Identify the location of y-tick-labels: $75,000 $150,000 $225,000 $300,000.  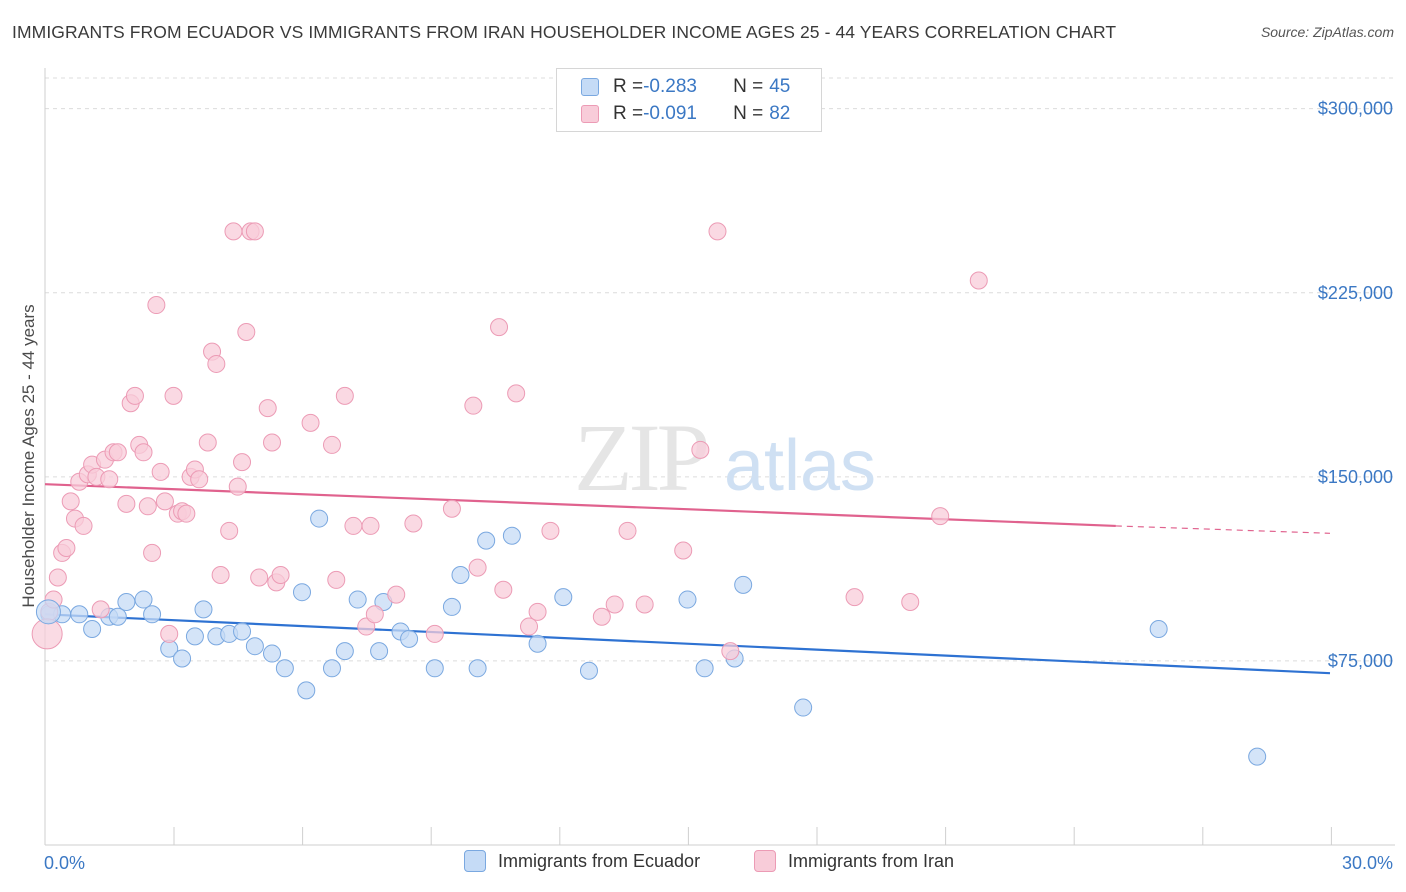
(1355, 385).